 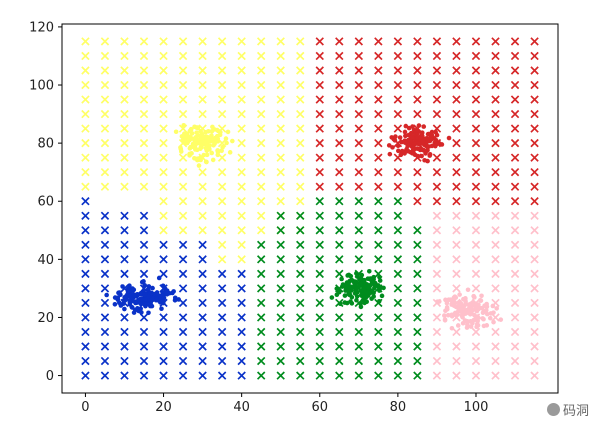 What do you see at coordinates (553, 409) in the screenshot?
I see `wechat-icon` at bounding box center [553, 409].